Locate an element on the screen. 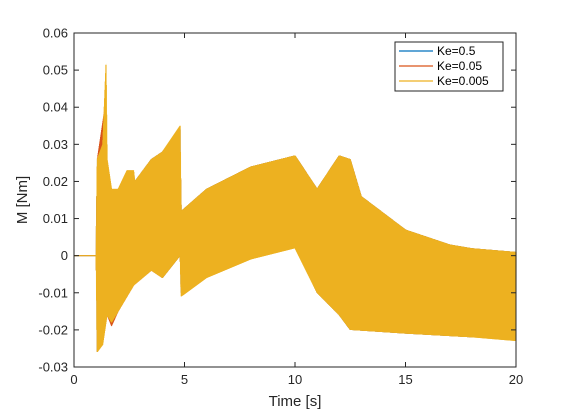  y-tick-label: 0.01 is located at coordinates (55, 218).